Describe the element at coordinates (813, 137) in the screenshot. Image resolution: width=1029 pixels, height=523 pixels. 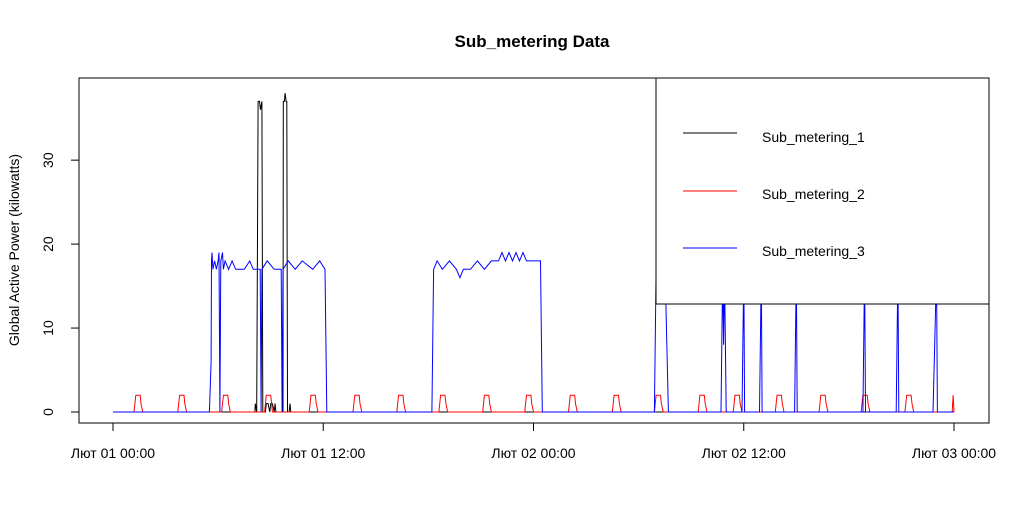
I see `legend-label-sub-metering-1: Sub_metering_1` at that location.